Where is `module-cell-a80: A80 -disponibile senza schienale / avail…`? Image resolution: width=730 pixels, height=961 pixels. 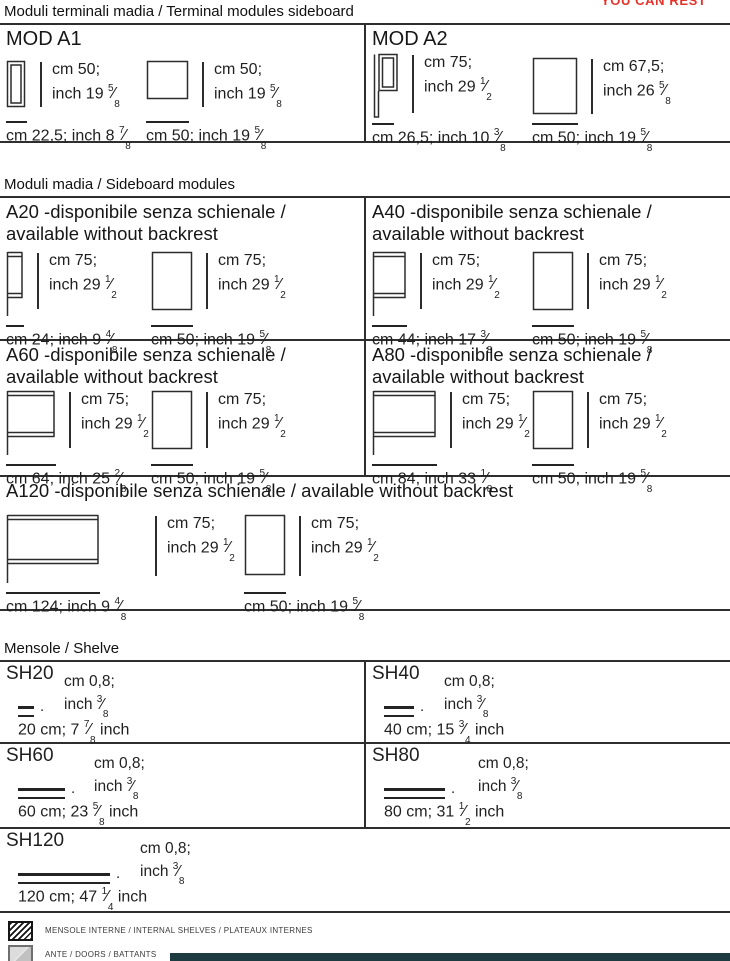
module-cell-a80: A80 -disponibile senza schienale / avail… is located at coordinates (548, 418).